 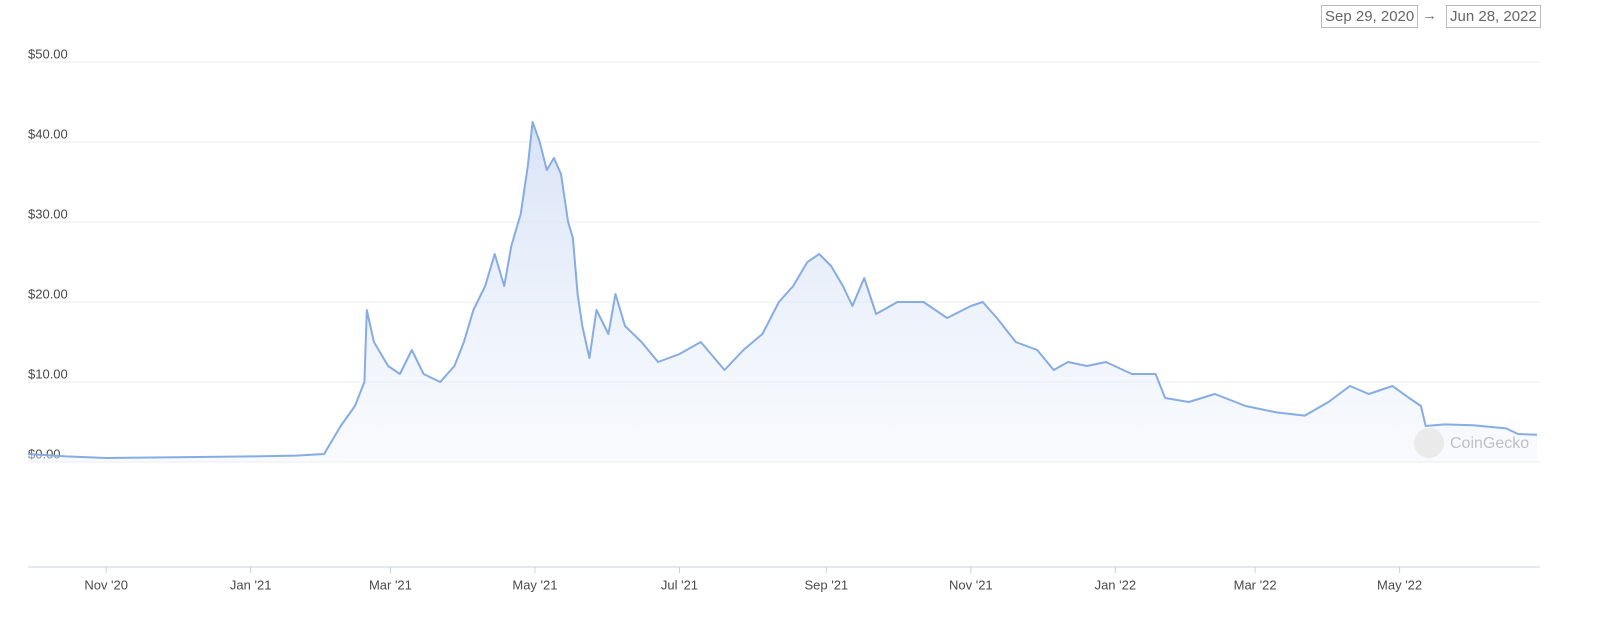 I want to click on range-end: Jun 28, 2022, so click(x=1493, y=16).